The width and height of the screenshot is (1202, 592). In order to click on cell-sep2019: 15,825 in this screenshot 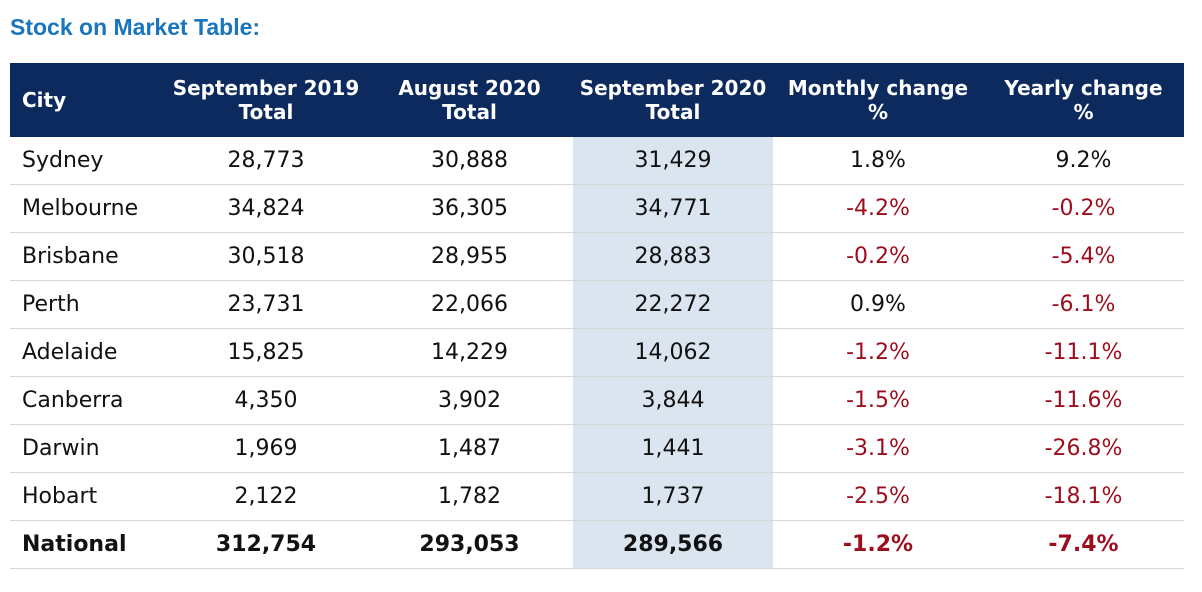, I will do `click(266, 352)`.